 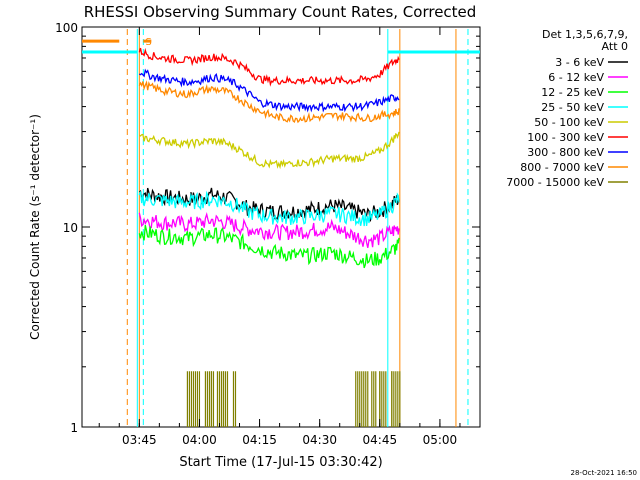 What do you see at coordinates (259, 440) in the screenshot?
I see `x-tick-label: 04:15` at bounding box center [259, 440].